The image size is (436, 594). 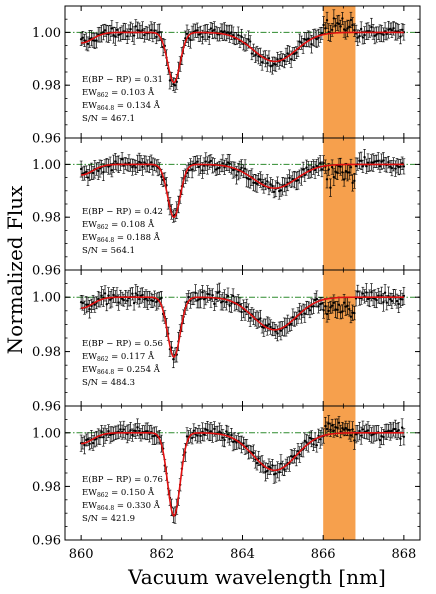 I want to click on y-tick-label: 0.96, so click(x=46, y=541).